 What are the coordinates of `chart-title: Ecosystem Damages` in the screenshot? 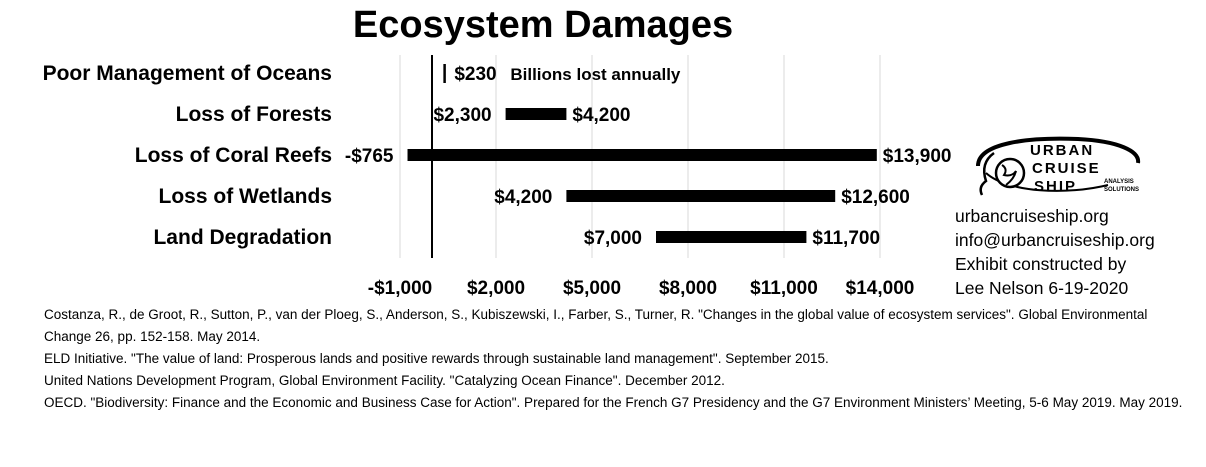 It's located at (543, 25).